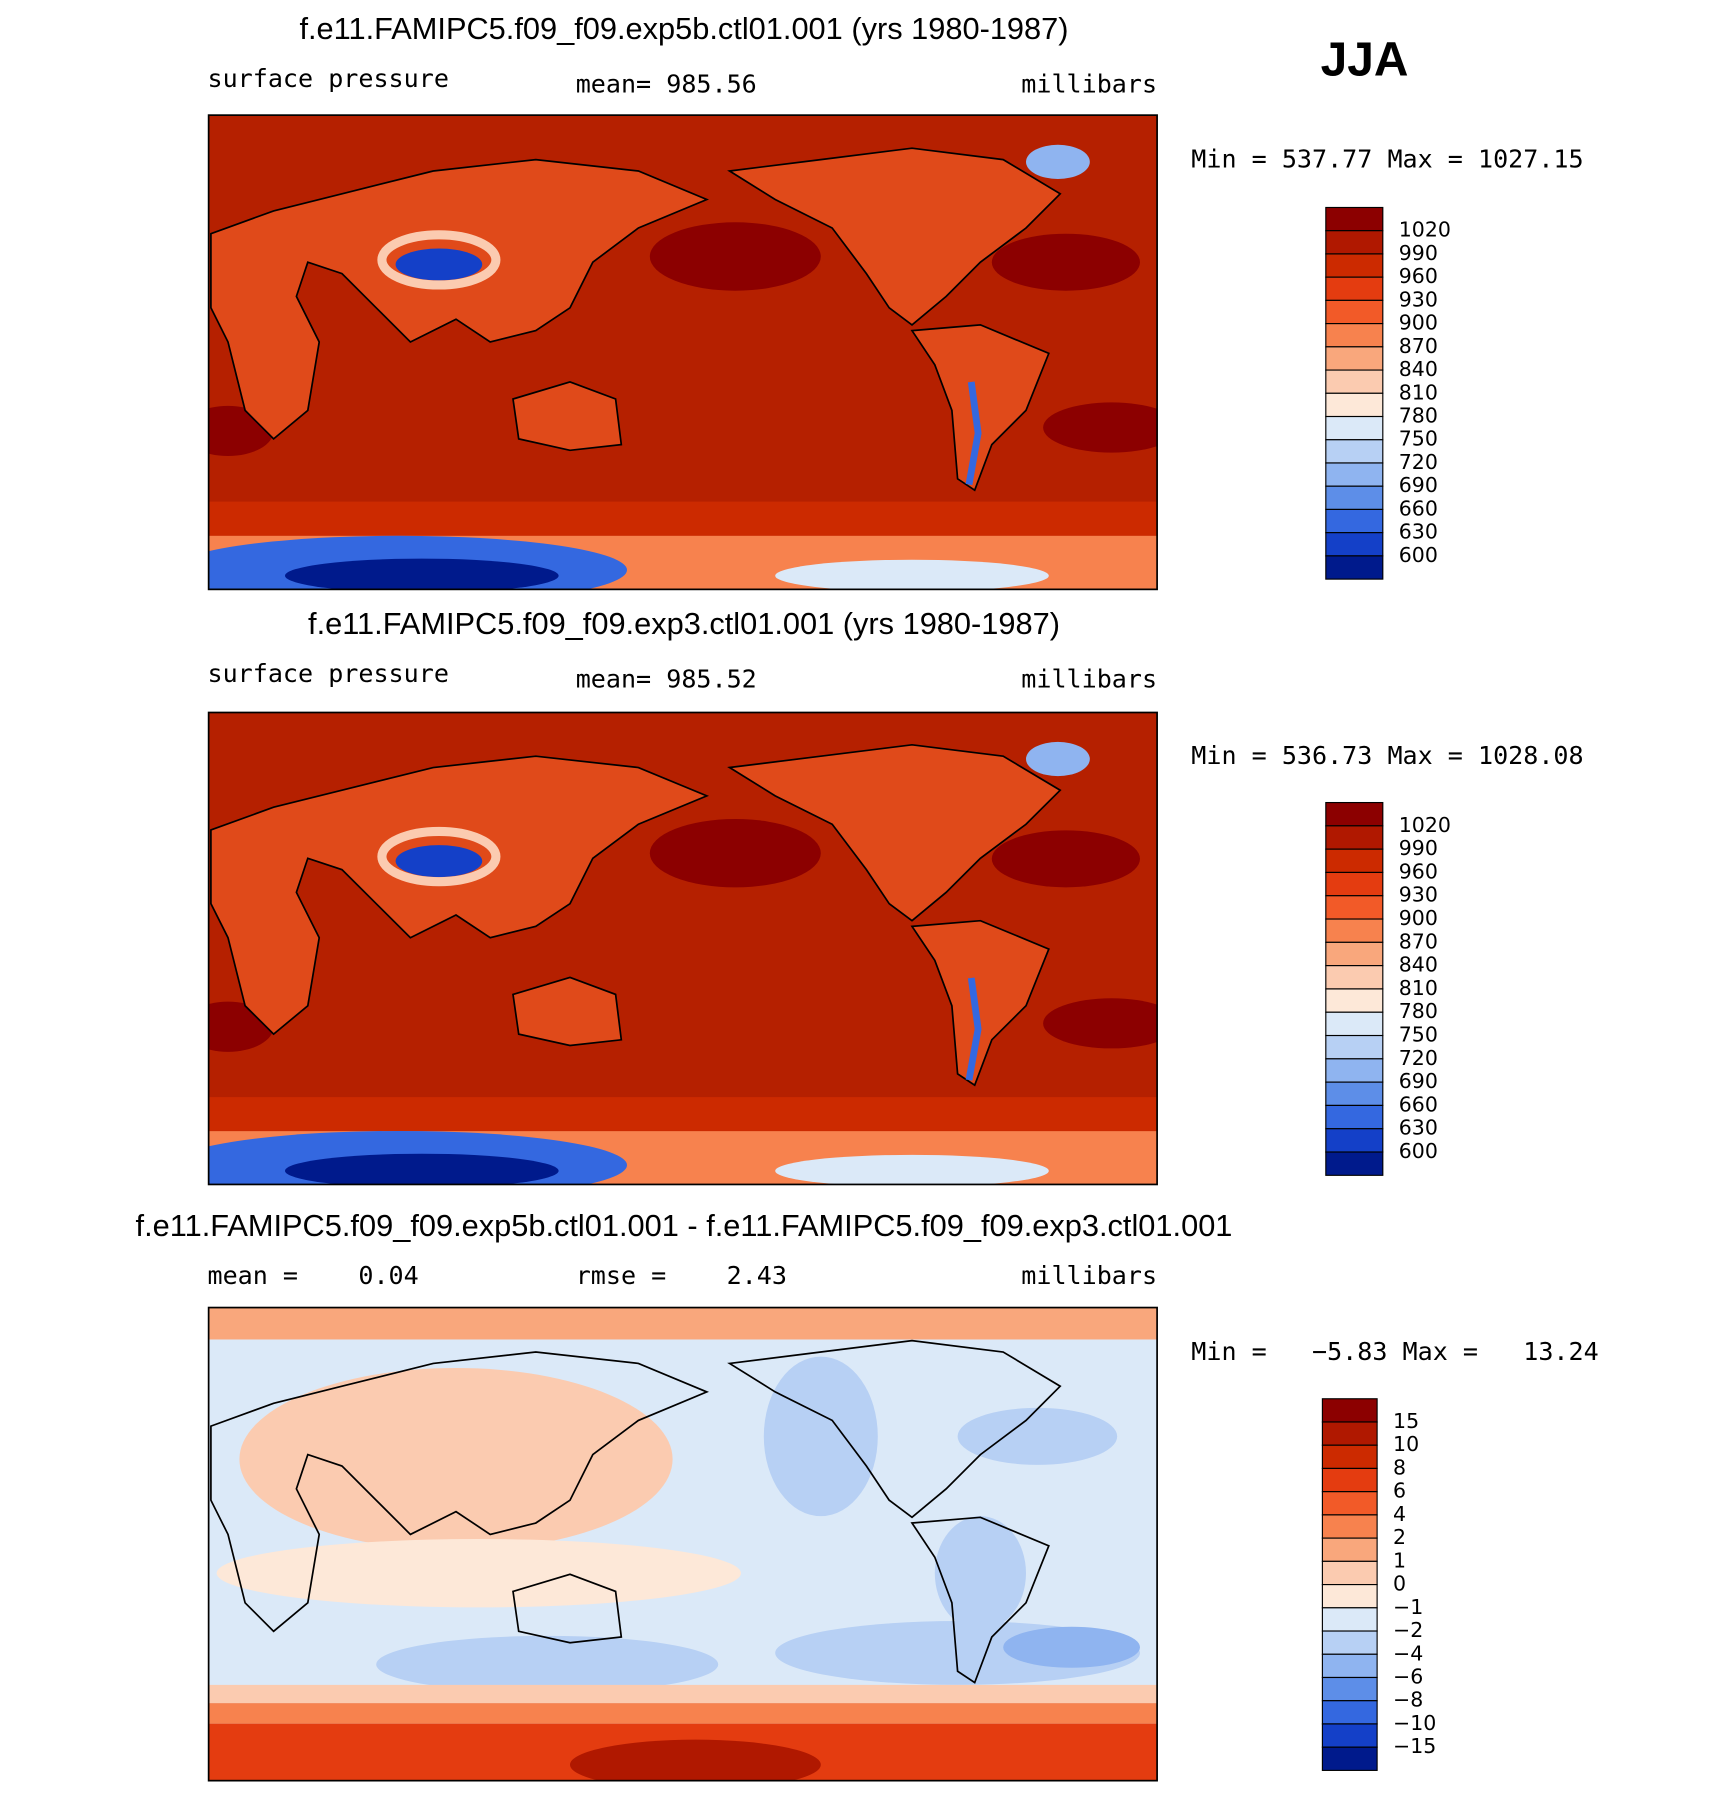 The image size is (1710, 1807). What do you see at coordinates (683, 1323) in the screenshot?
I see `arctic` at bounding box center [683, 1323].